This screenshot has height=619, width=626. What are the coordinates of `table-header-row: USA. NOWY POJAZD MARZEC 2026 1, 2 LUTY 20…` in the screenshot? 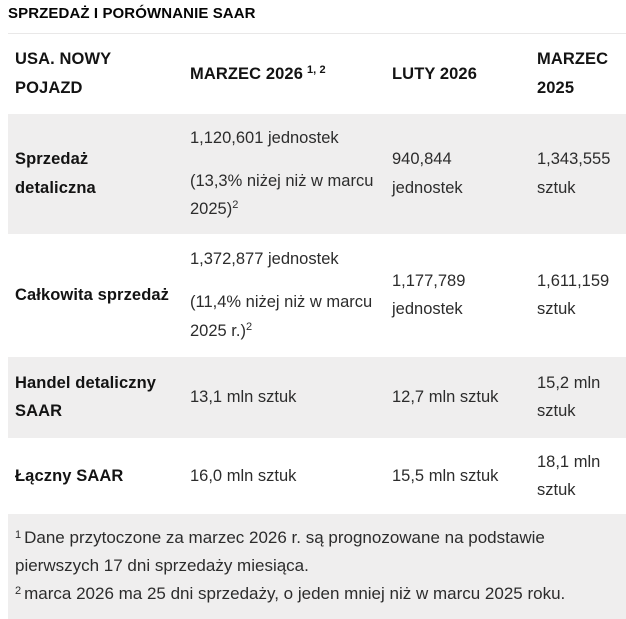 It's located at (317, 74).